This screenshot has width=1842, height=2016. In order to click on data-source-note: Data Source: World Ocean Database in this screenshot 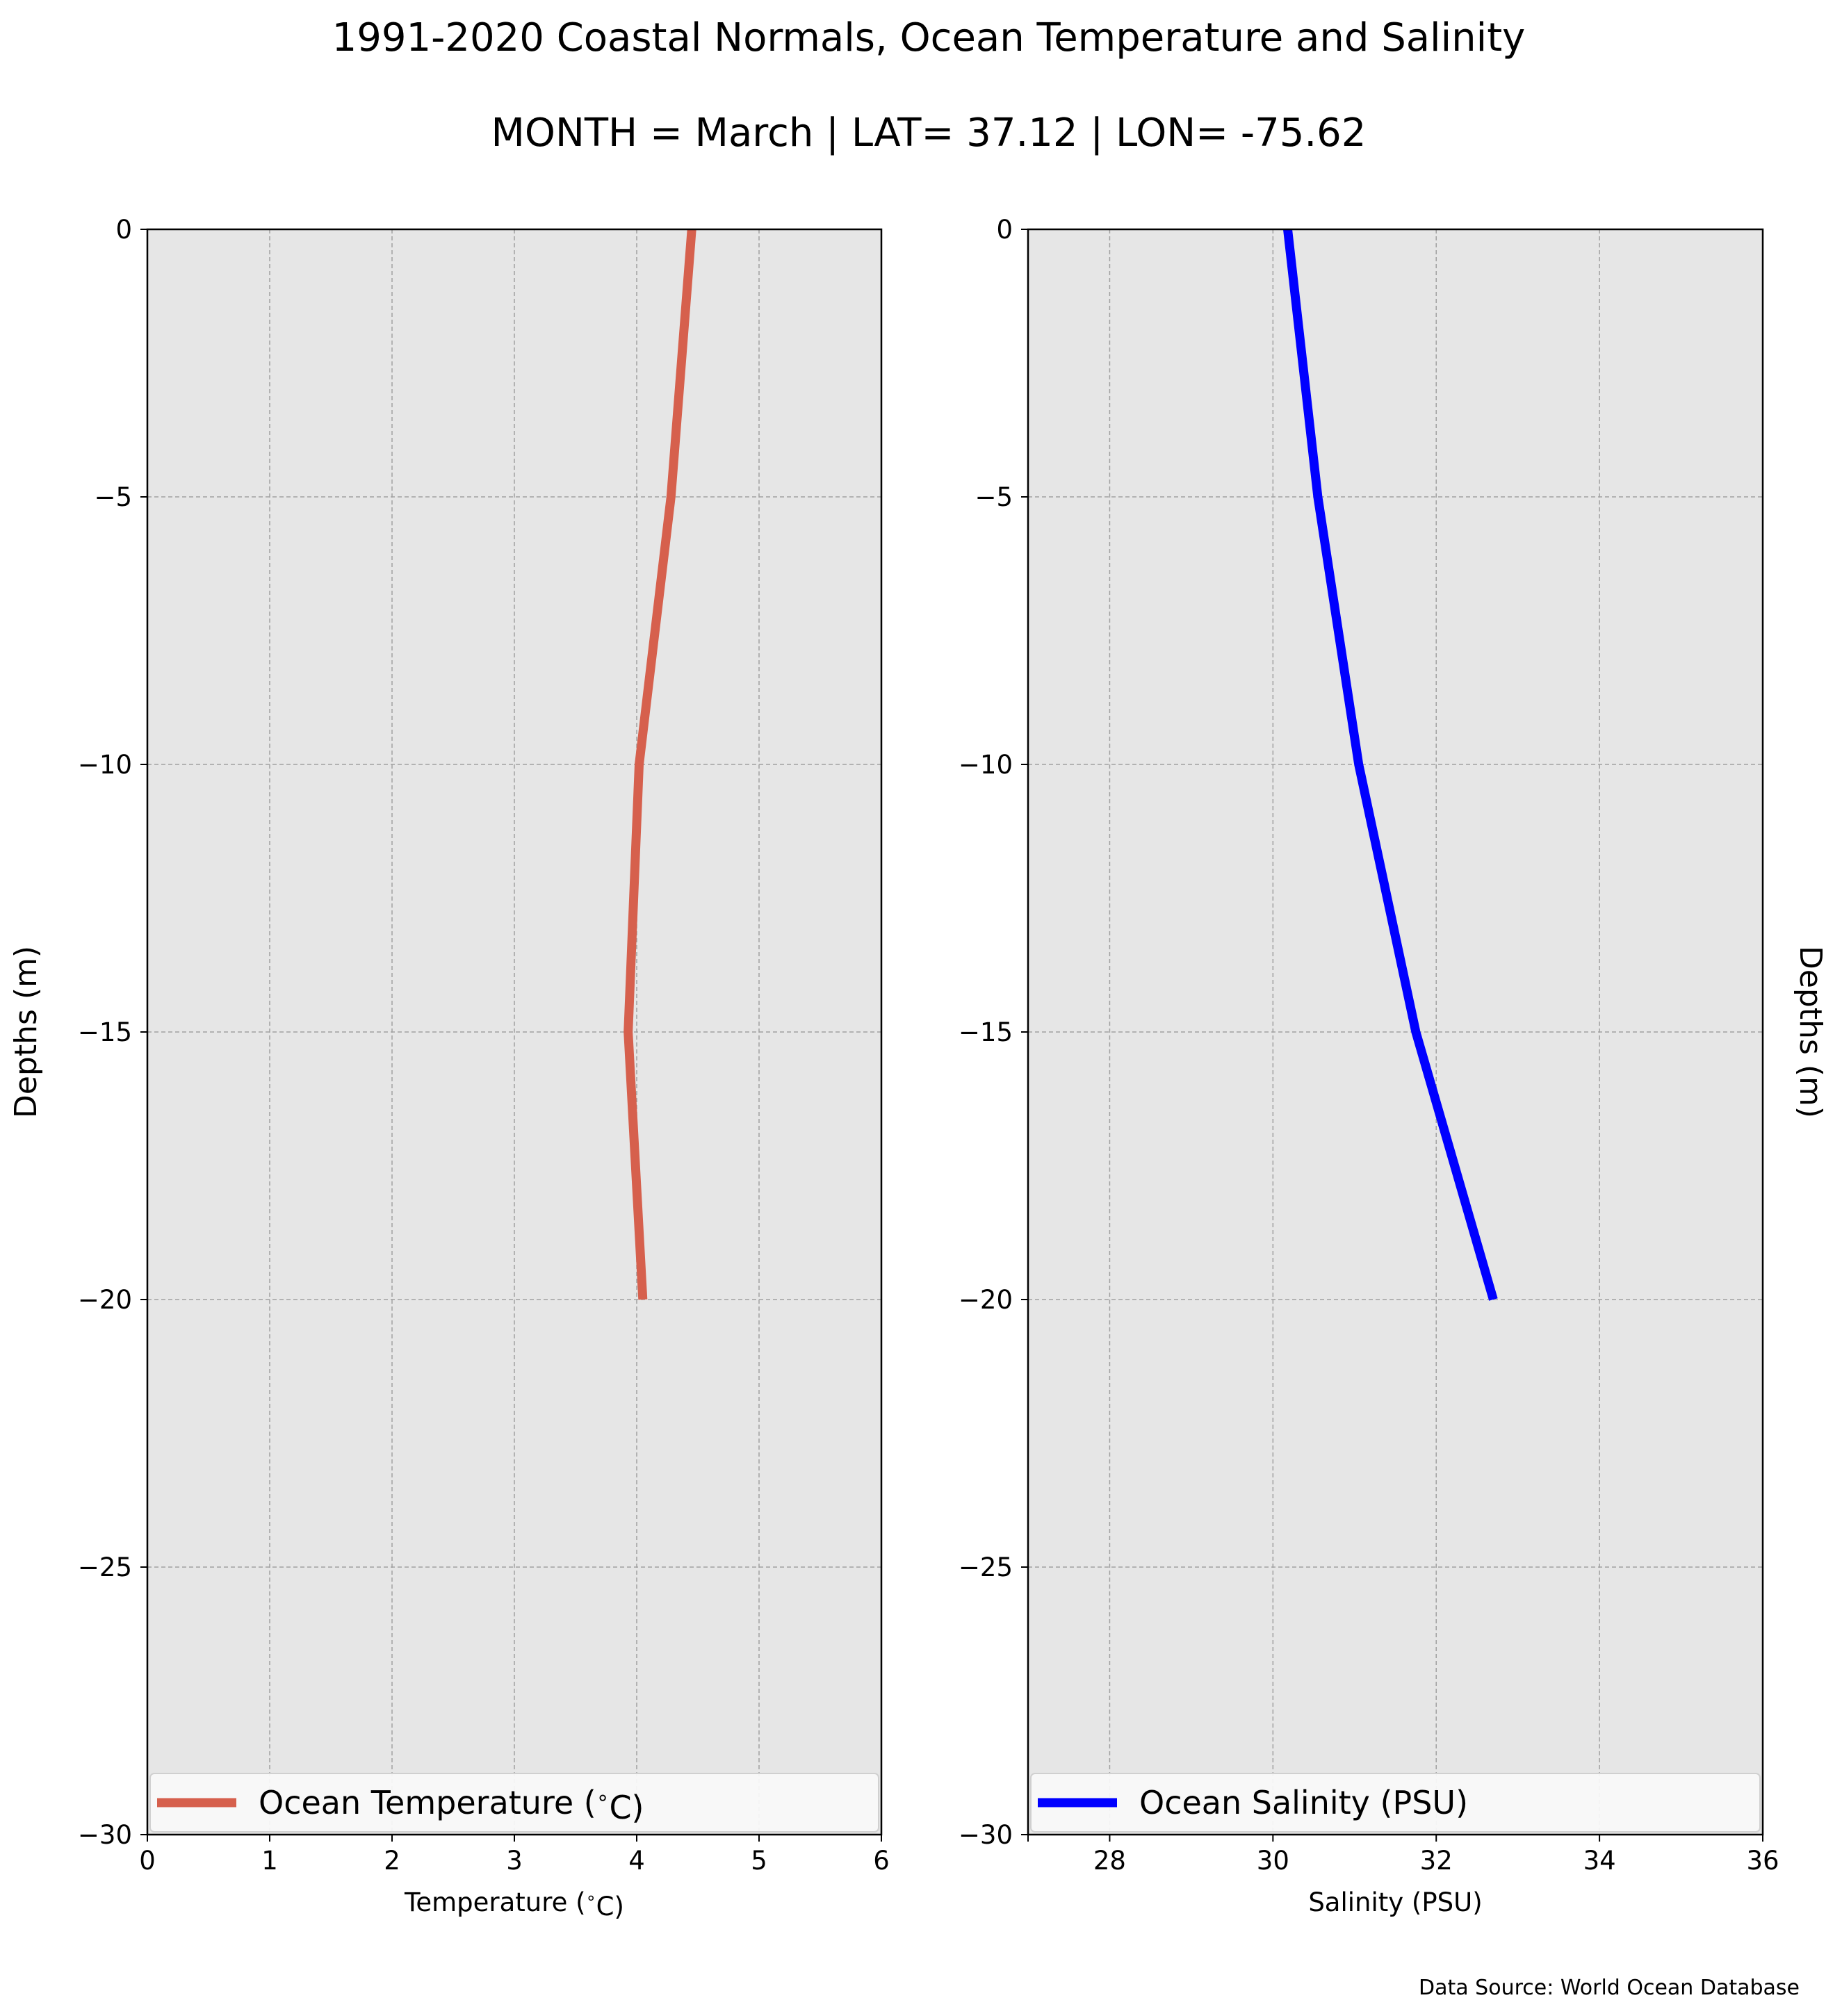, I will do `click(1609, 1988)`.